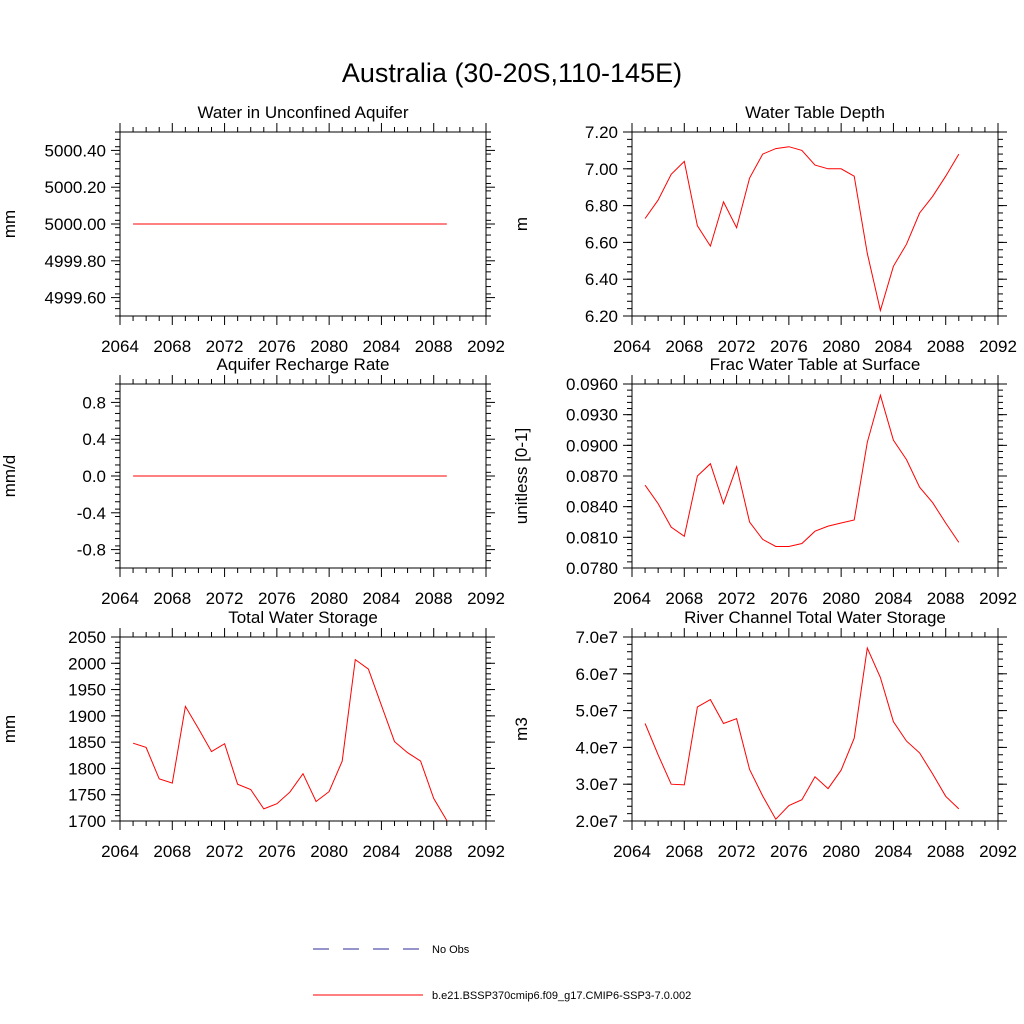  Describe the element at coordinates (302, 112) in the screenshot. I see `panel-title: Water in Unconfined Aquifer` at that location.